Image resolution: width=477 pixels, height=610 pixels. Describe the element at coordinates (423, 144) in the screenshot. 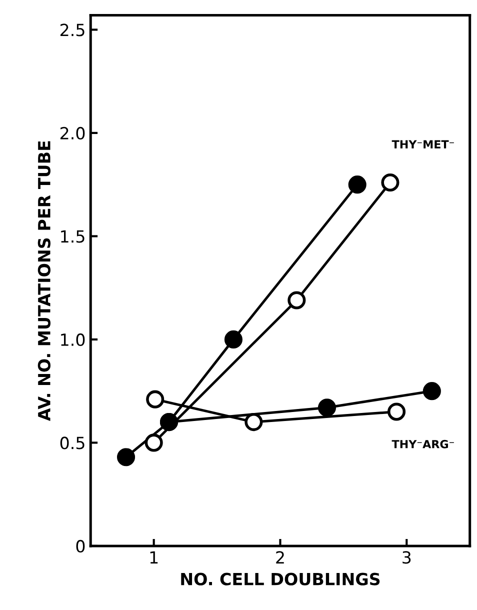

I see `annotation: THY⁻MET⁻` at that location.